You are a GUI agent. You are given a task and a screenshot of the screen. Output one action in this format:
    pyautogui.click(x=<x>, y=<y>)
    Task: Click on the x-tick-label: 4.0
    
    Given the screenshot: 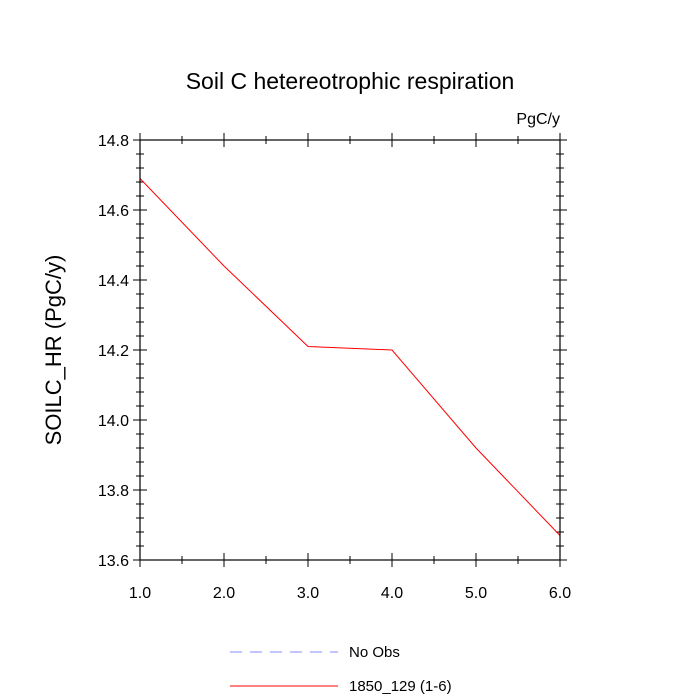 What is the action you would take?
    pyautogui.click(x=392, y=593)
    